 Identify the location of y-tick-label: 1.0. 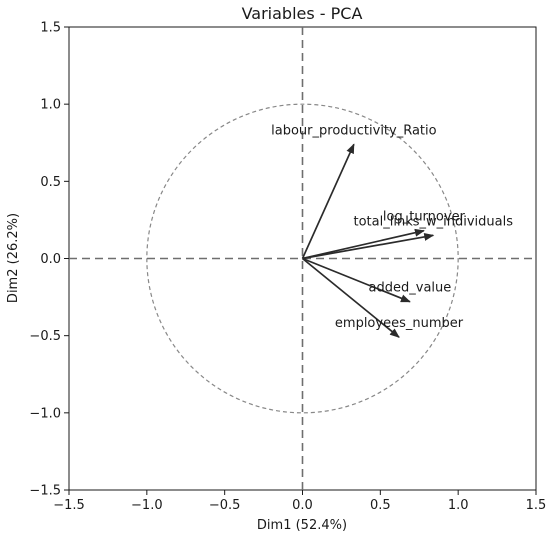
(50, 105).